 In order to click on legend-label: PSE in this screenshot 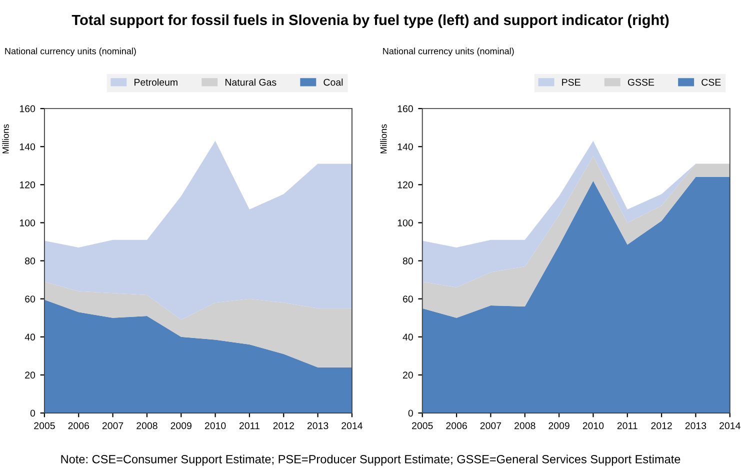, I will do `click(571, 82)`.